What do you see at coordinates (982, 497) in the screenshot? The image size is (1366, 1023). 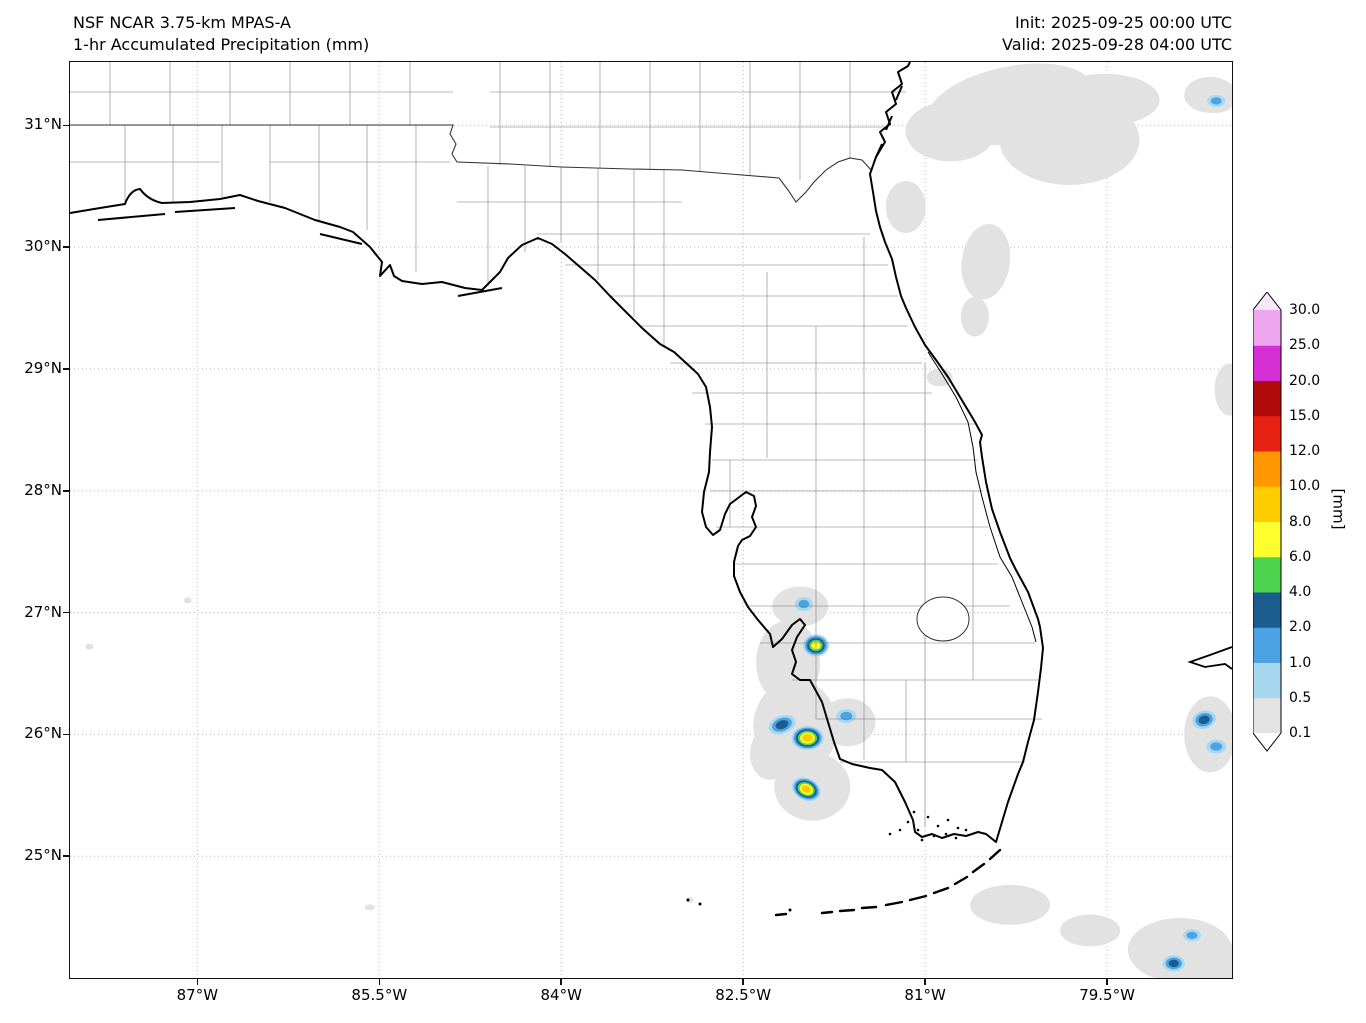 I see `intracoastal-lagoon` at bounding box center [982, 497].